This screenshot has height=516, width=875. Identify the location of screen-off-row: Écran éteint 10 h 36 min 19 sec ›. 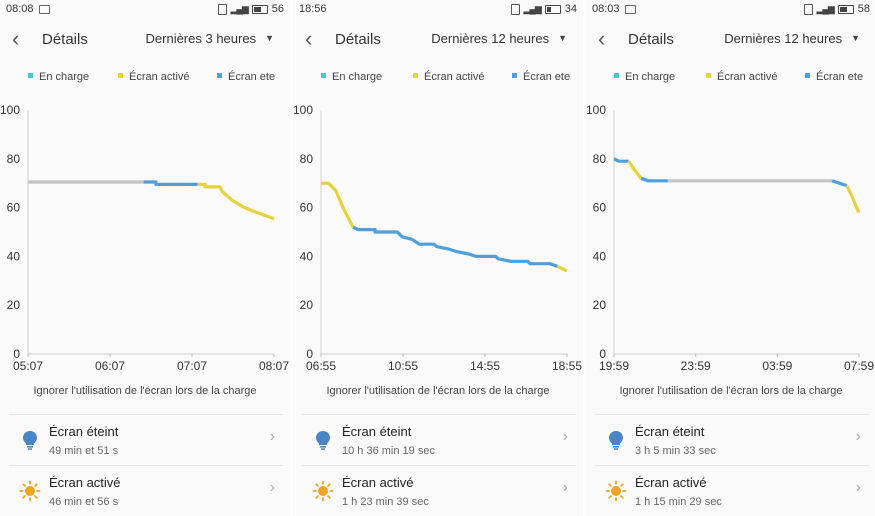
(439, 439).